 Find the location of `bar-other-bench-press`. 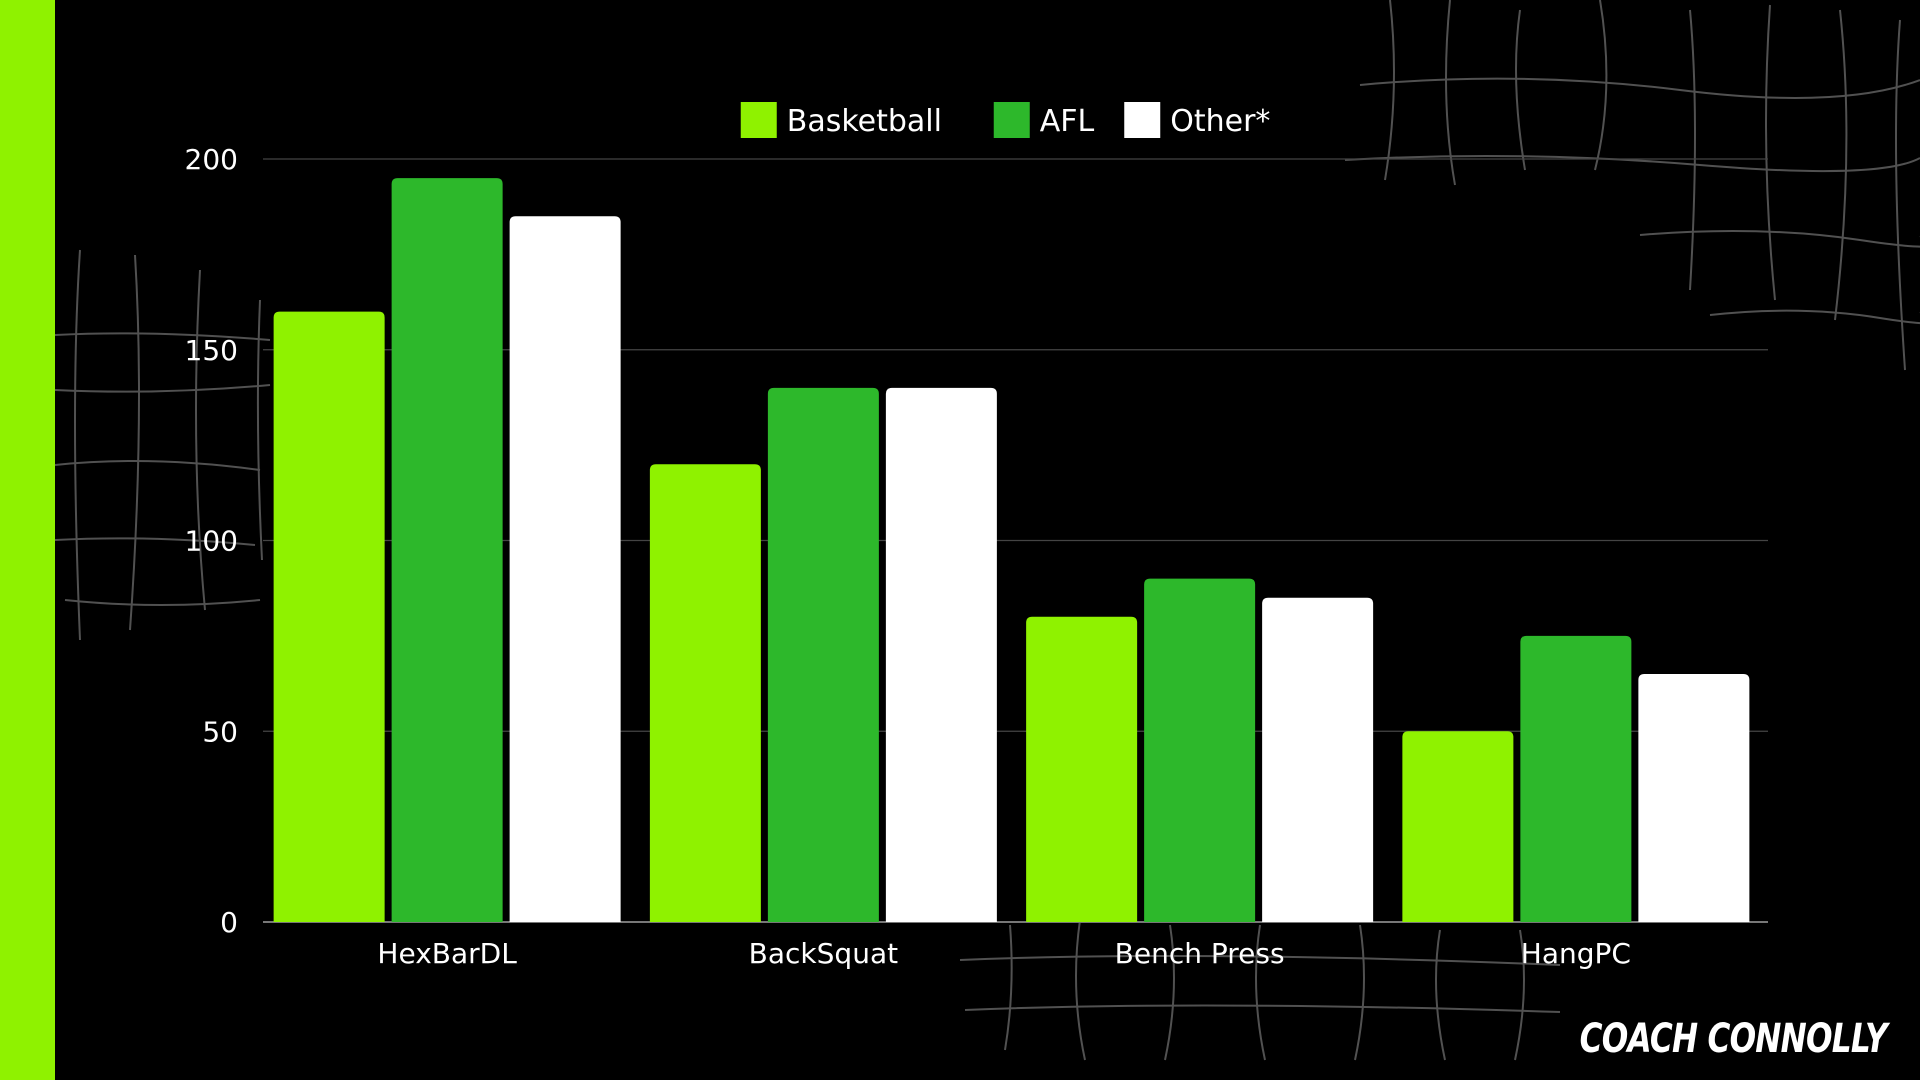

bar-other-bench-press is located at coordinates (1318, 759).